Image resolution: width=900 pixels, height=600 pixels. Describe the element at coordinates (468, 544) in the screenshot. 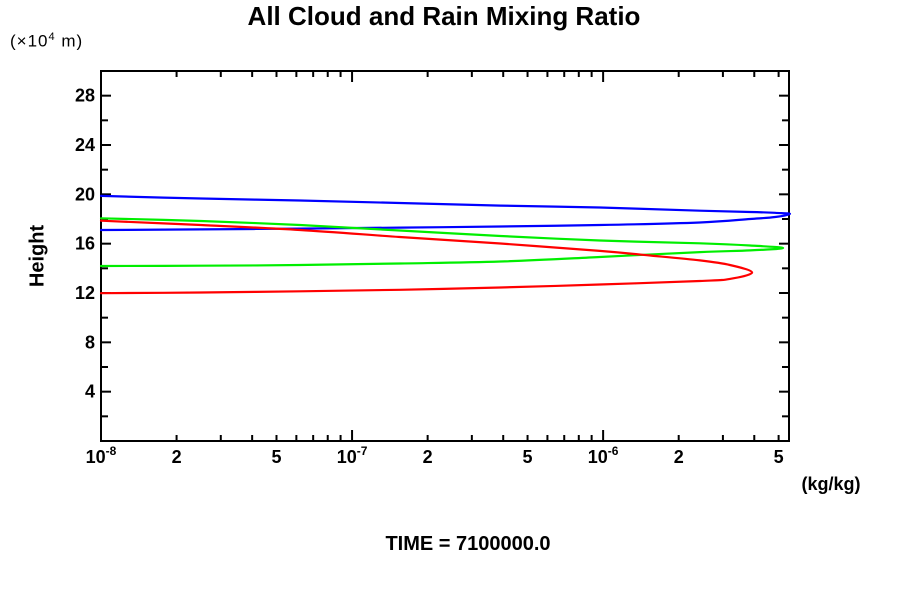

I see `time-label: TIME = 7100000.0` at that location.